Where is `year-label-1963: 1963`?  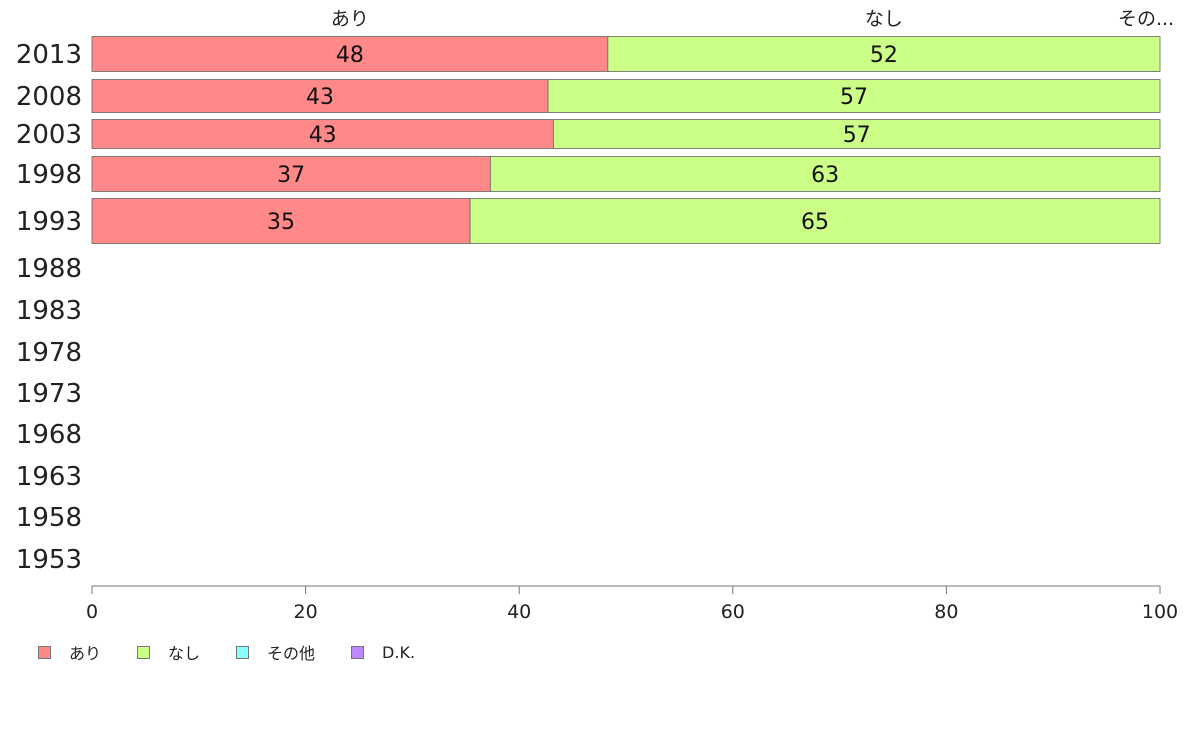
year-label-1963: 1963 is located at coordinates (49, 477).